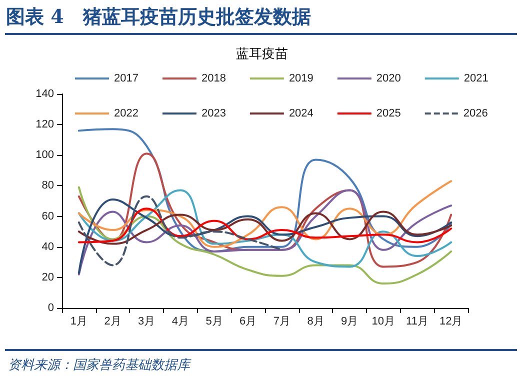  I want to click on y-tick-label: 120, so click(45, 124).